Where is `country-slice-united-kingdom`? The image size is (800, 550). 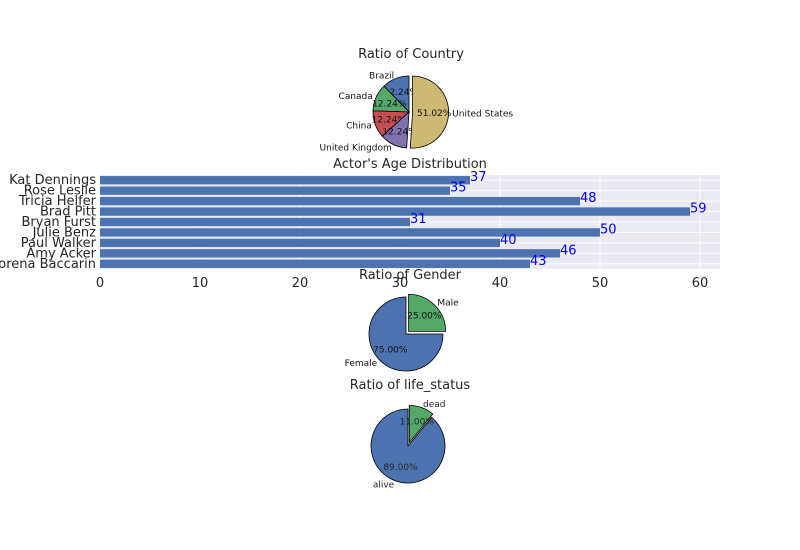 country-slice-united-kingdom is located at coordinates (395, 130).